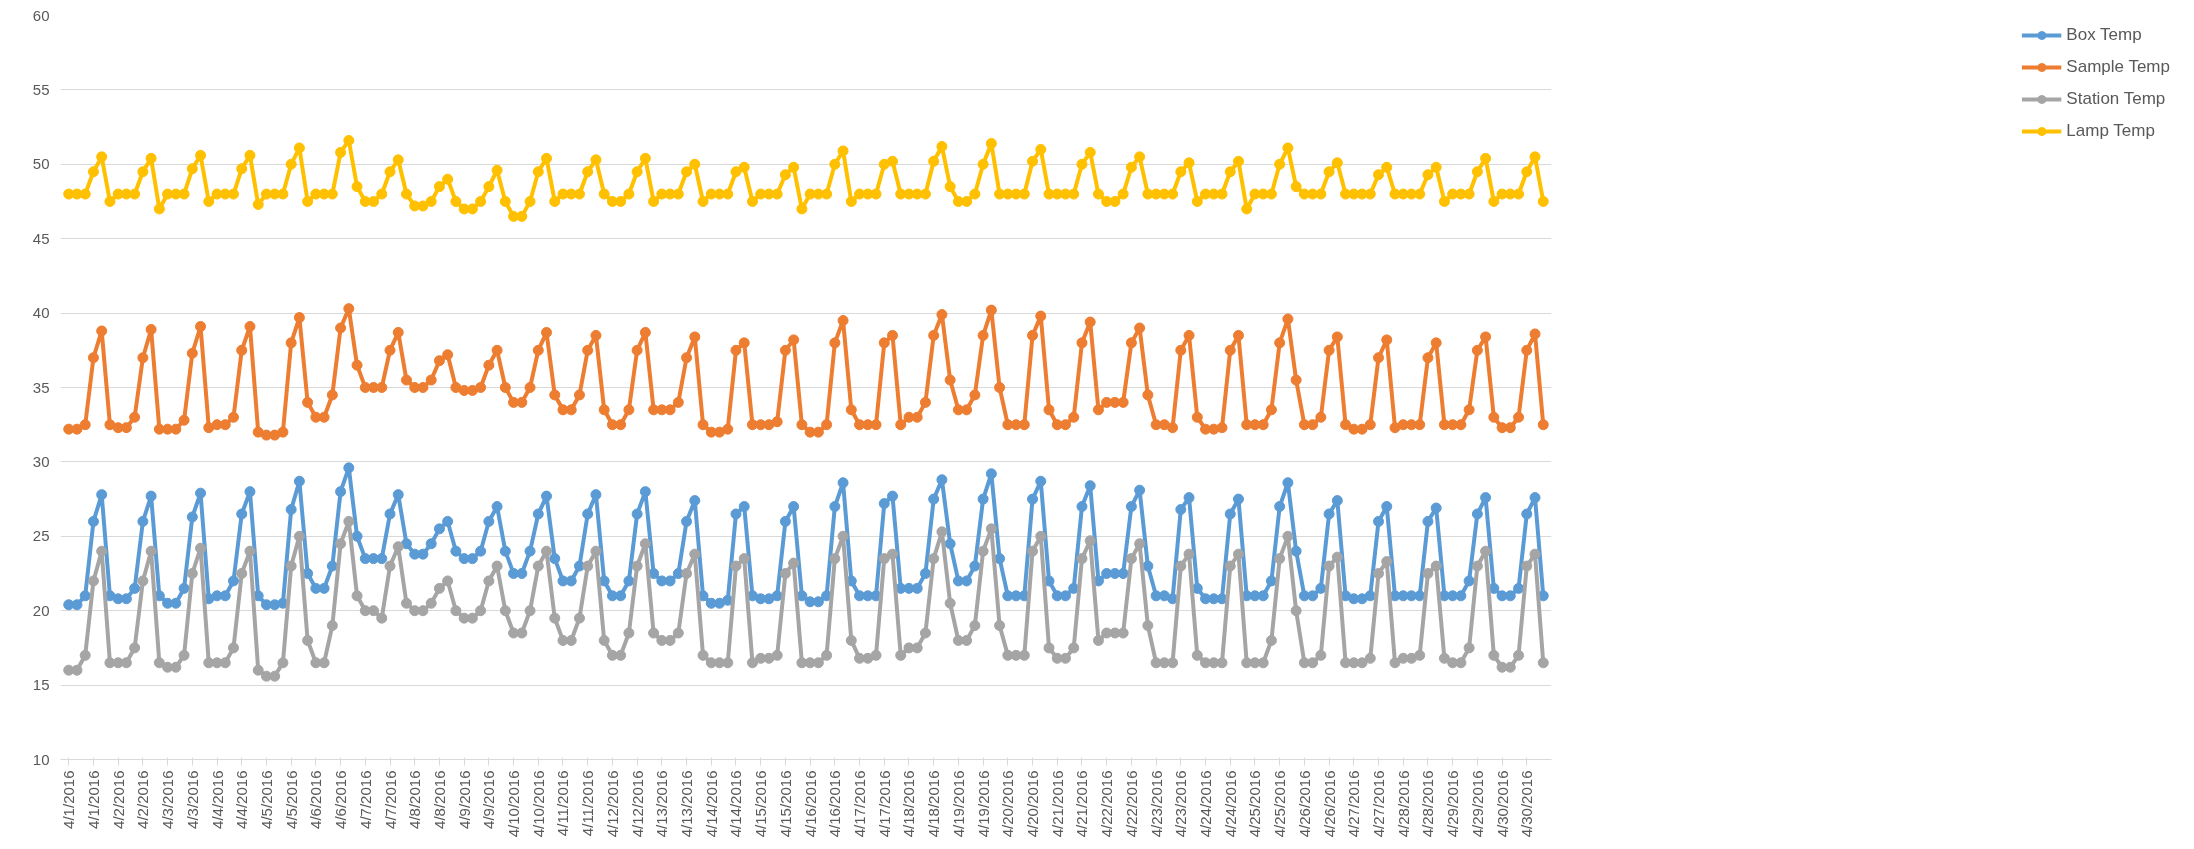 The height and width of the screenshot is (849, 2194). What do you see at coordinates (2110, 131) in the screenshot?
I see `legend-label: Lamp Temp` at bounding box center [2110, 131].